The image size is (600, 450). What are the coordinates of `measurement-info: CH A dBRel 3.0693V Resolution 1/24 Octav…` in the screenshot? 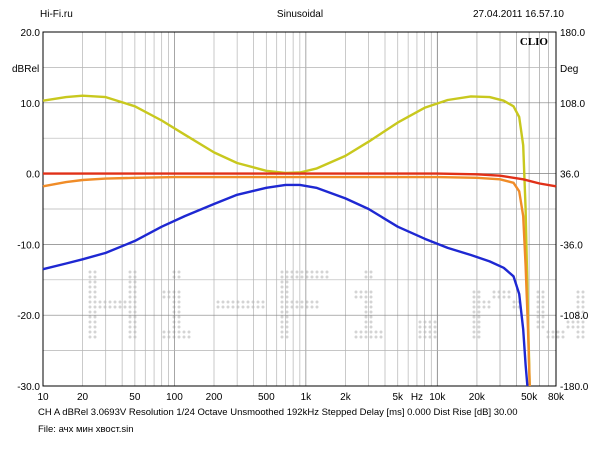 It's located at (278, 412).